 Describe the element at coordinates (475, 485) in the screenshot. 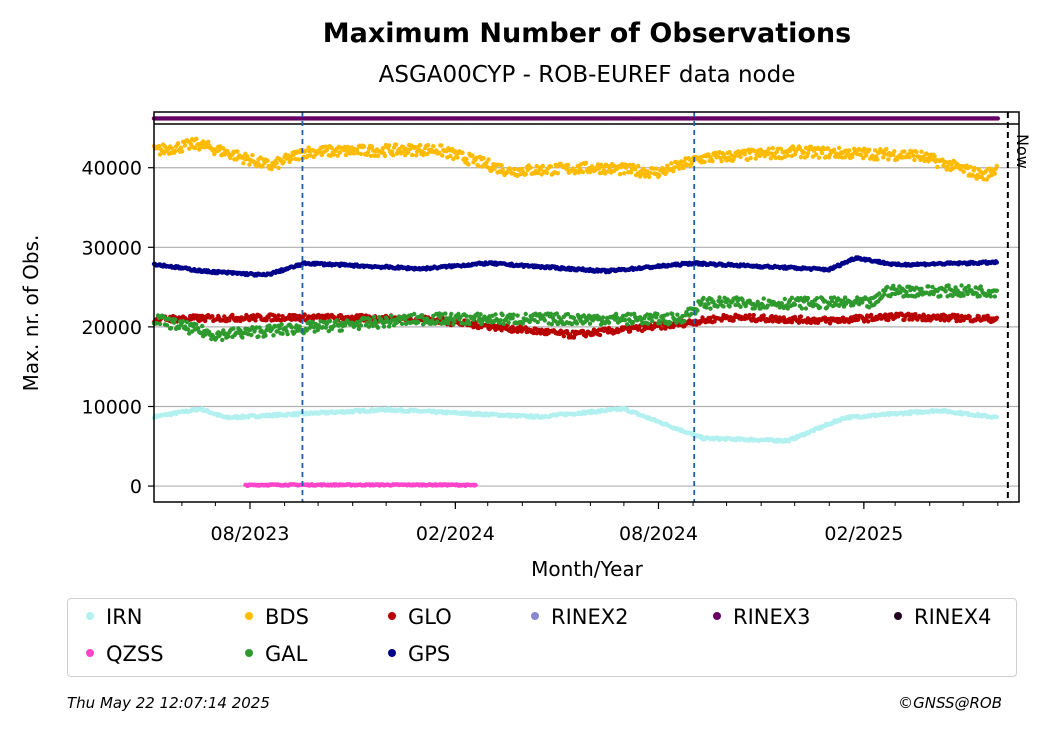

I see `point-qzss` at that location.